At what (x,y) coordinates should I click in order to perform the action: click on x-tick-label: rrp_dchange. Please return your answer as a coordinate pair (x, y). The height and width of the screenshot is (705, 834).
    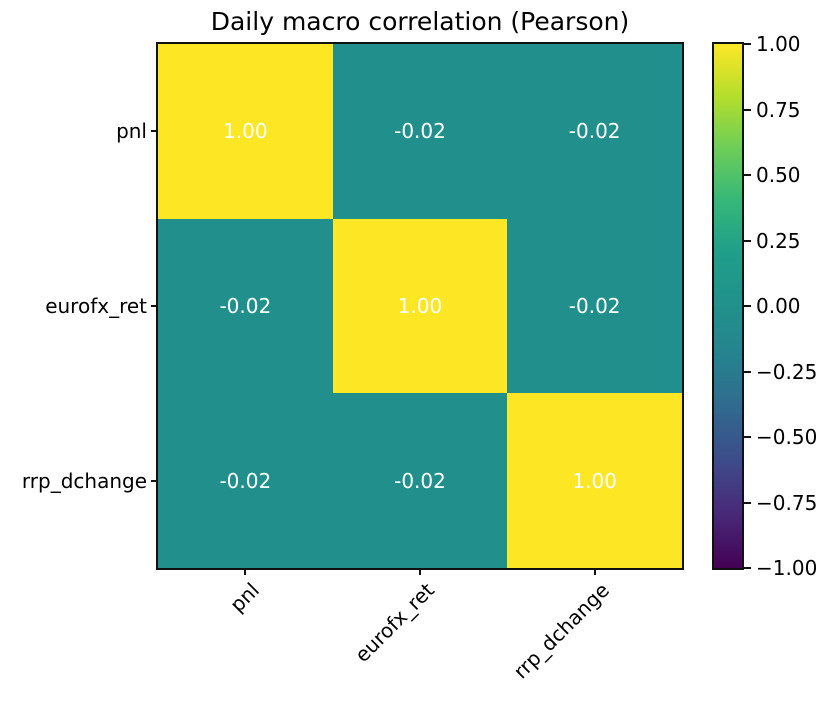
    Looking at the image, I should click on (561, 631).